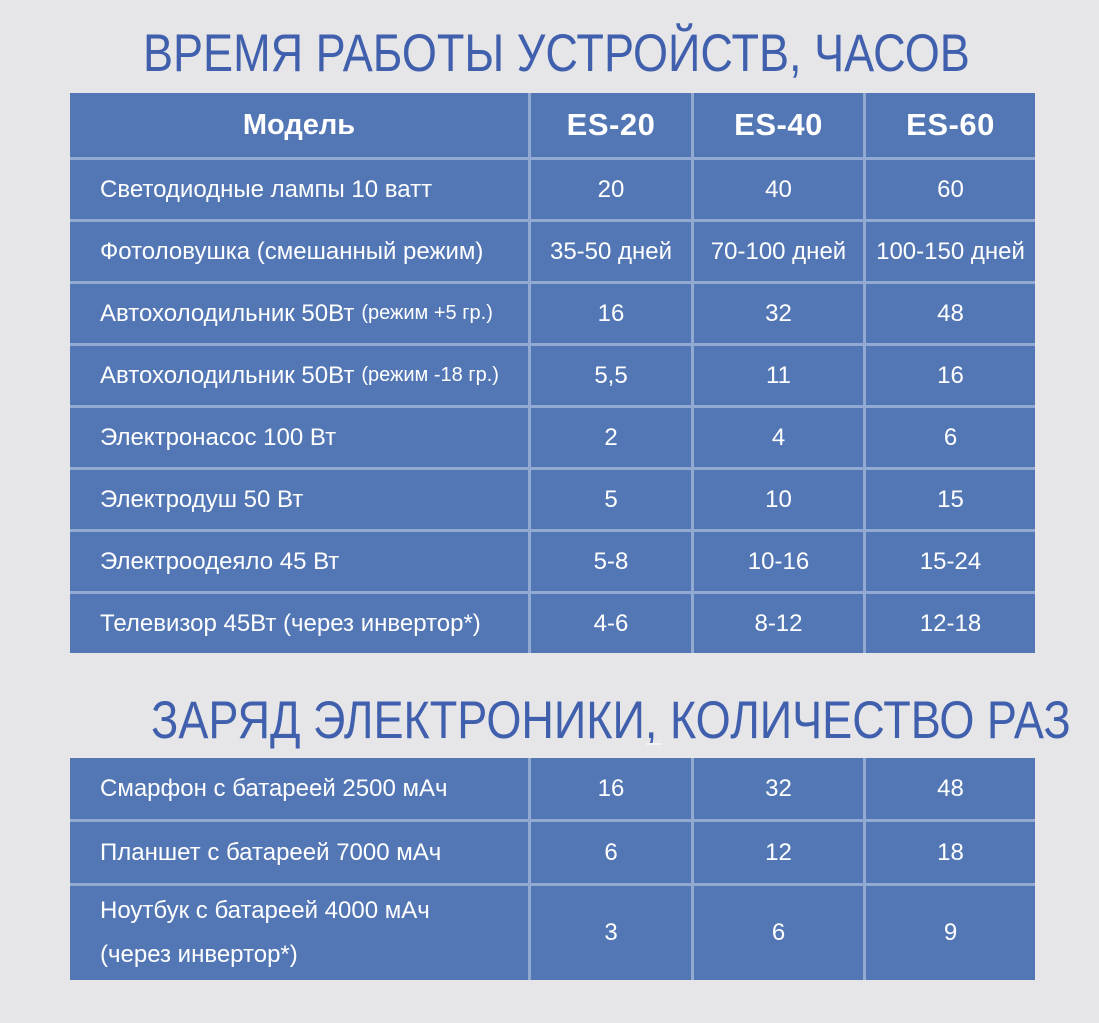 The image size is (1099, 1023). I want to click on device-label-subtext: (через инвертор*), so click(199, 954).